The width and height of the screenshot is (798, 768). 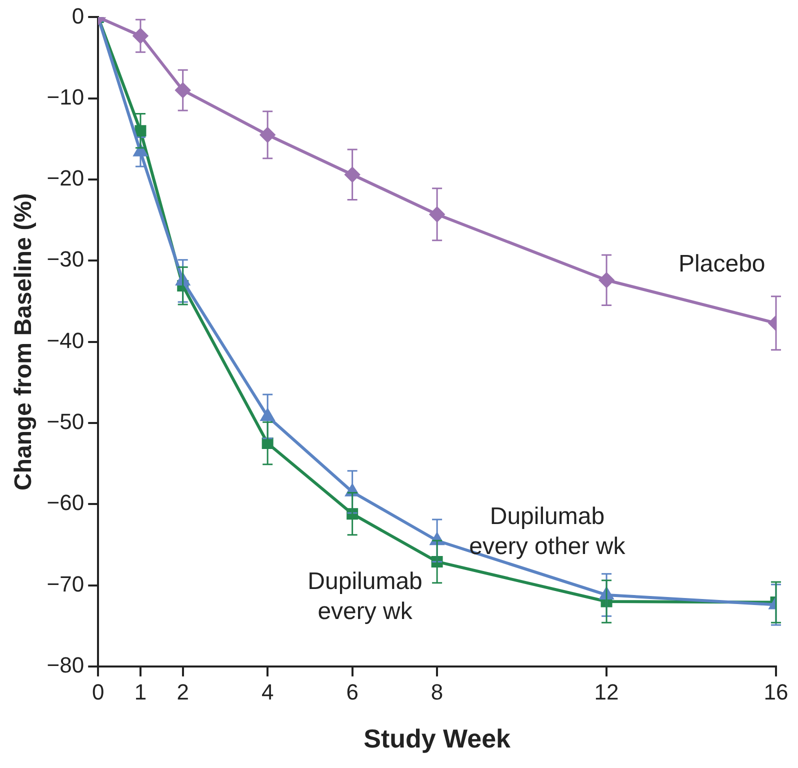 What do you see at coordinates (365, 597) in the screenshot?
I see `series-label: Dupilumab every wk` at bounding box center [365, 597].